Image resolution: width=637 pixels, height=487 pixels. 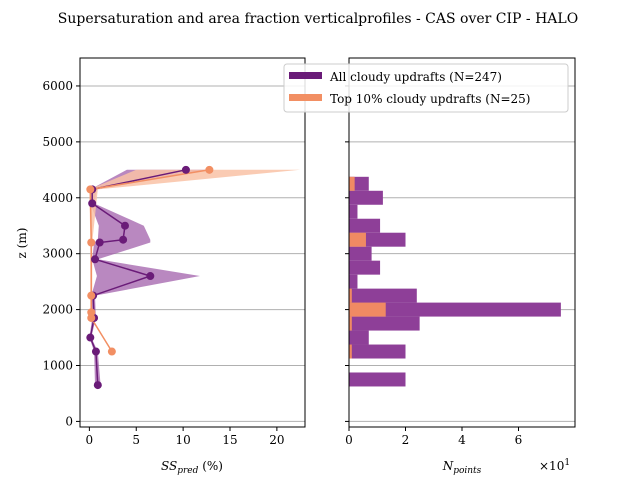 I want to click on band-top, so click(x=195, y=260).